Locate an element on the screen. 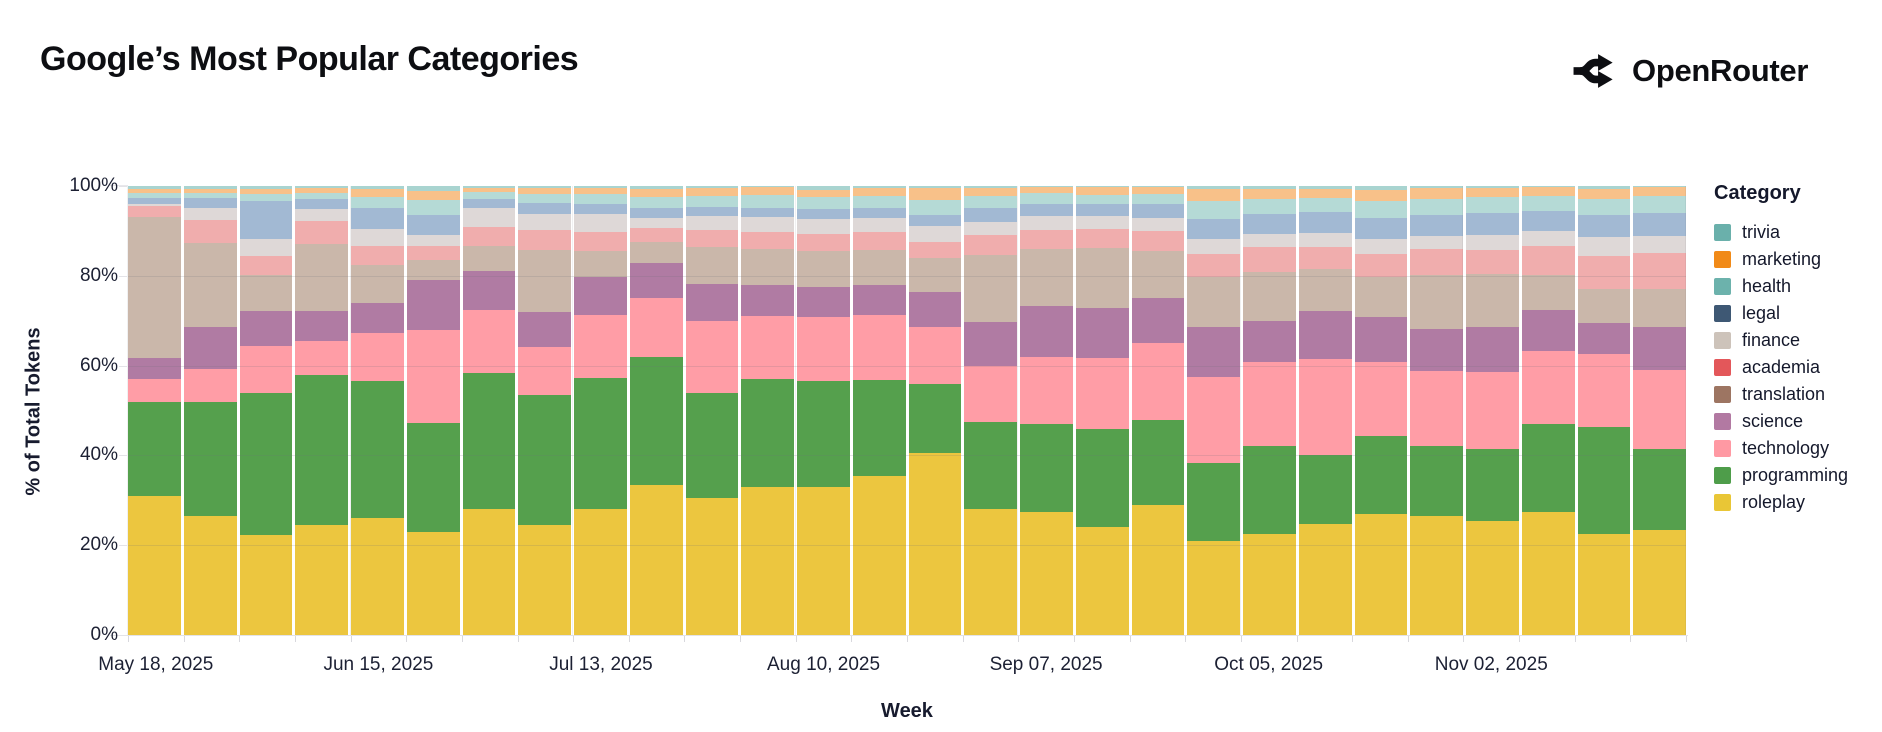 The height and width of the screenshot is (732, 1882). legend-label-health: health is located at coordinates (1767, 286).